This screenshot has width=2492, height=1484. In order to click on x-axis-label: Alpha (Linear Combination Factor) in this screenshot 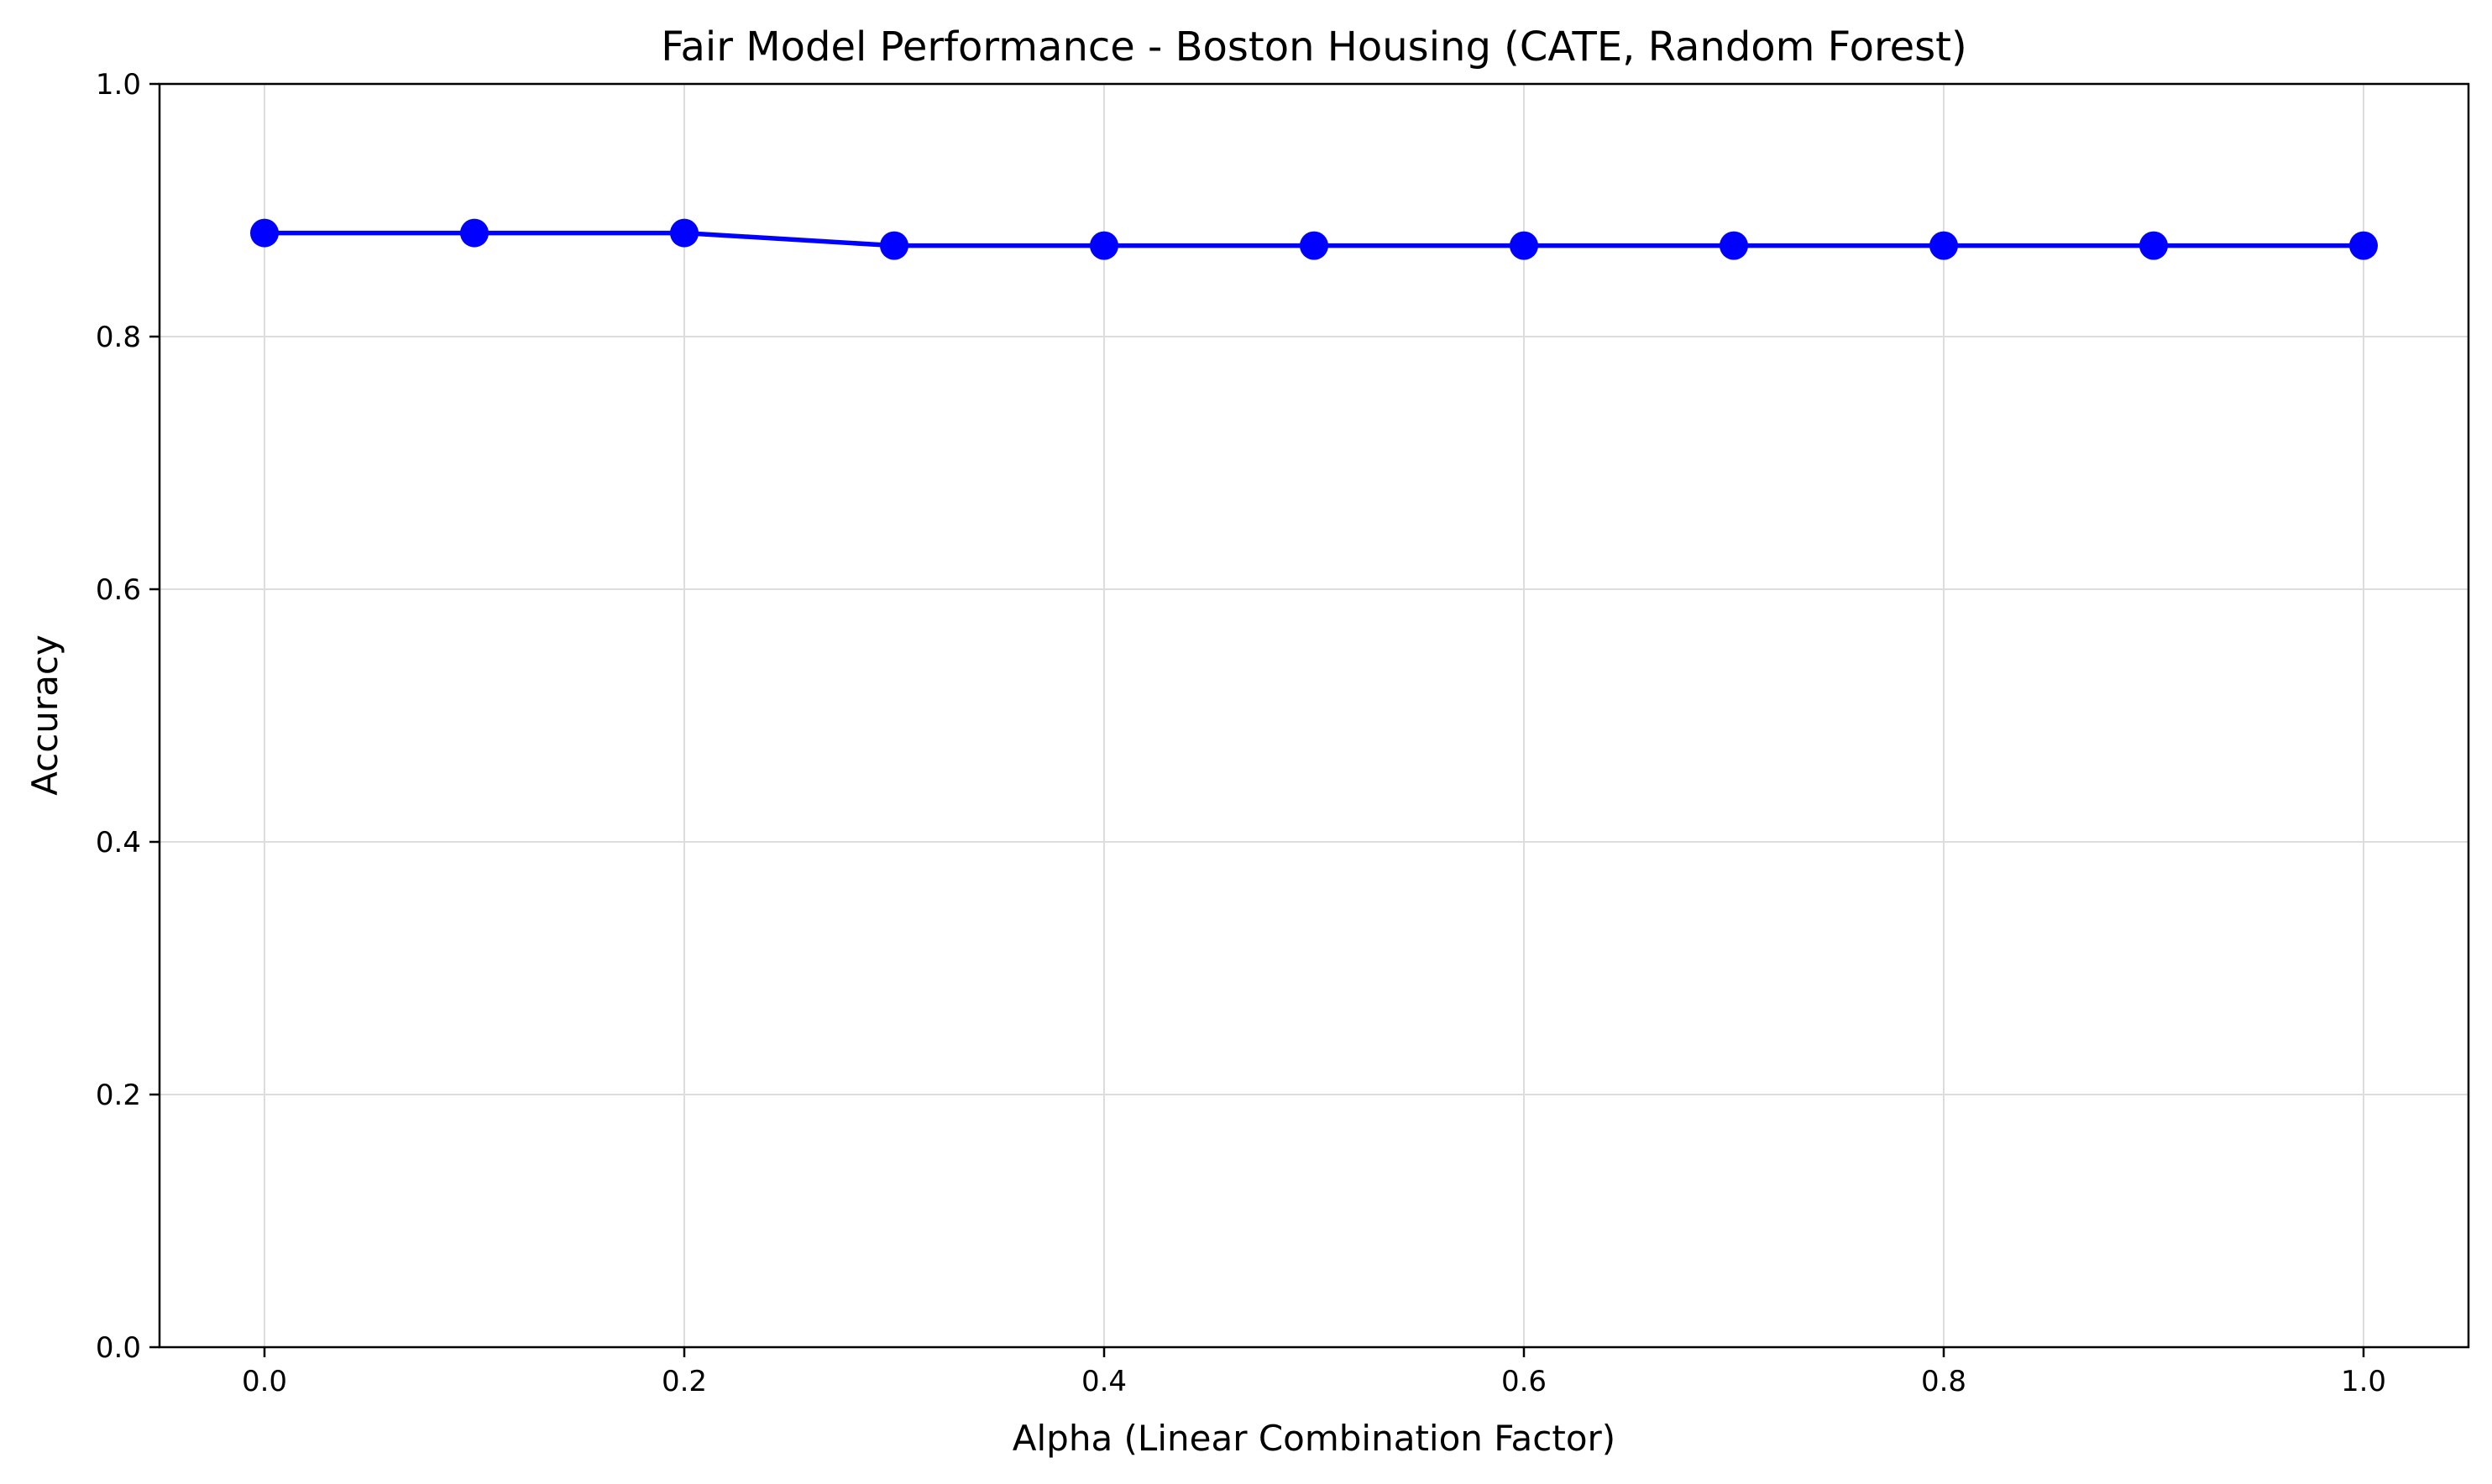, I will do `click(1314, 1438)`.